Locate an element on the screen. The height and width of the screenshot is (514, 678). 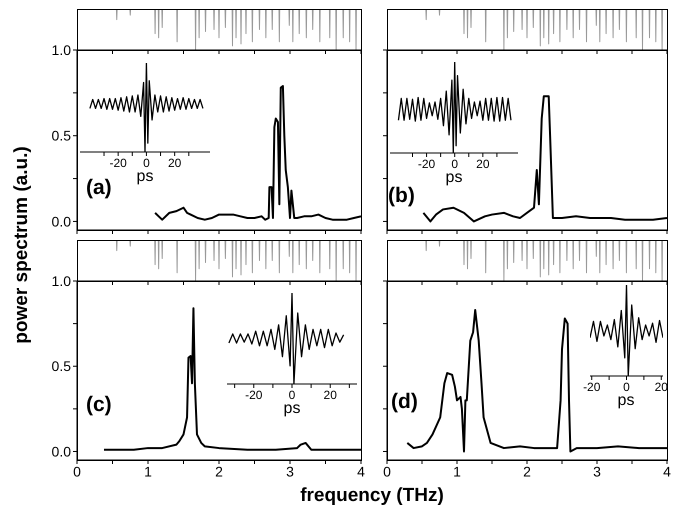
annotation: (c) is located at coordinates (99, 405).